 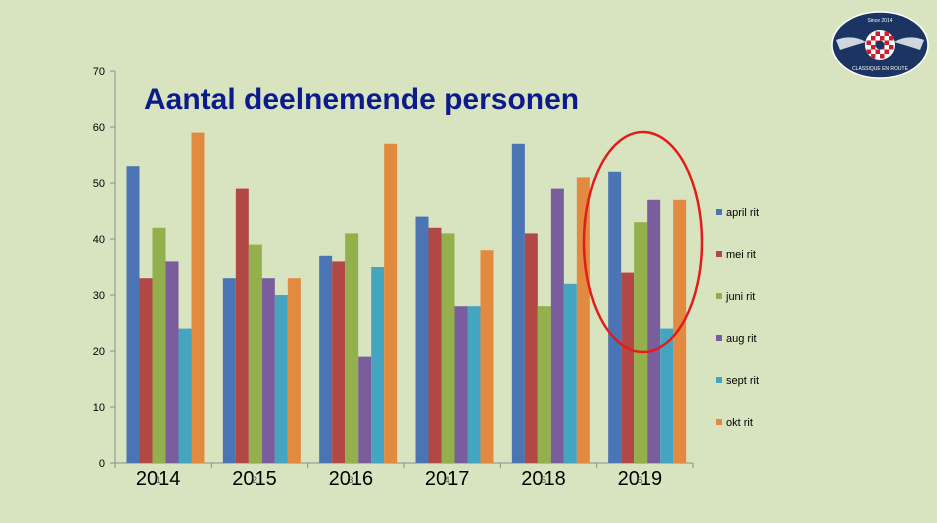 I want to click on bar-2016-sept-rit, so click(x=378, y=365).